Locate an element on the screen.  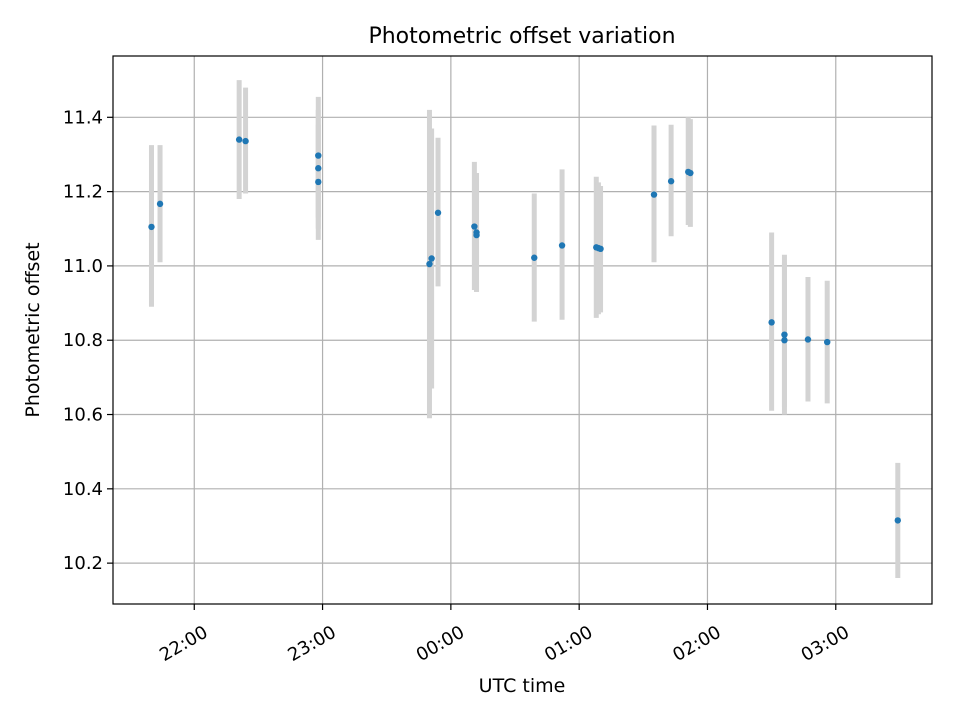
y-tick-label: 10.4 is located at coordinates (83, 489).